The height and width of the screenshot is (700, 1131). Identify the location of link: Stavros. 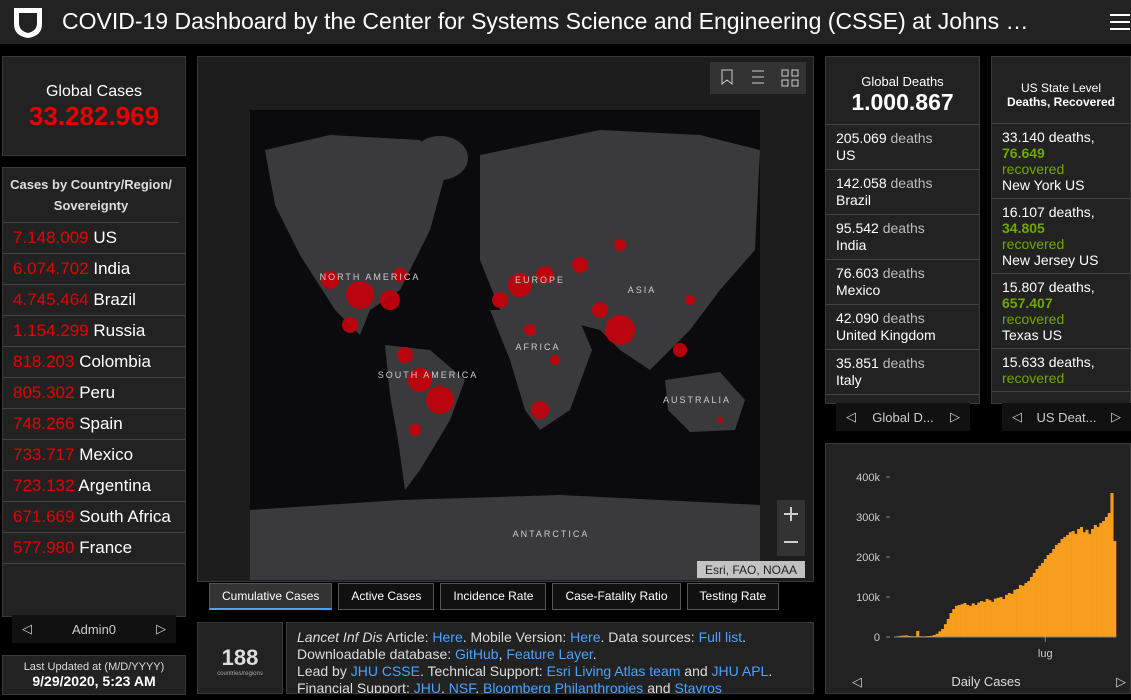
(697, 687).